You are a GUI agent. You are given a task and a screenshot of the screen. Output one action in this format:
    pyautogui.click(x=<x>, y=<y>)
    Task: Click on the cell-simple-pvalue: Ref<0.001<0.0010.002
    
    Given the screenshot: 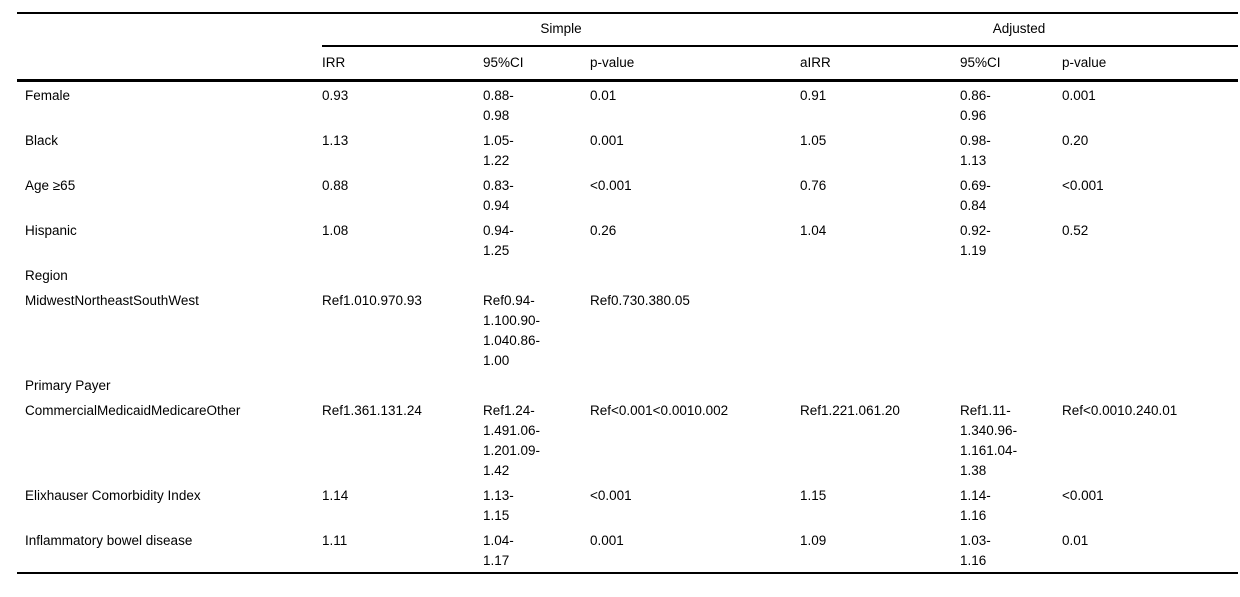 What is the action you would take?
    pyautogui.click(x=659, y=410)
    